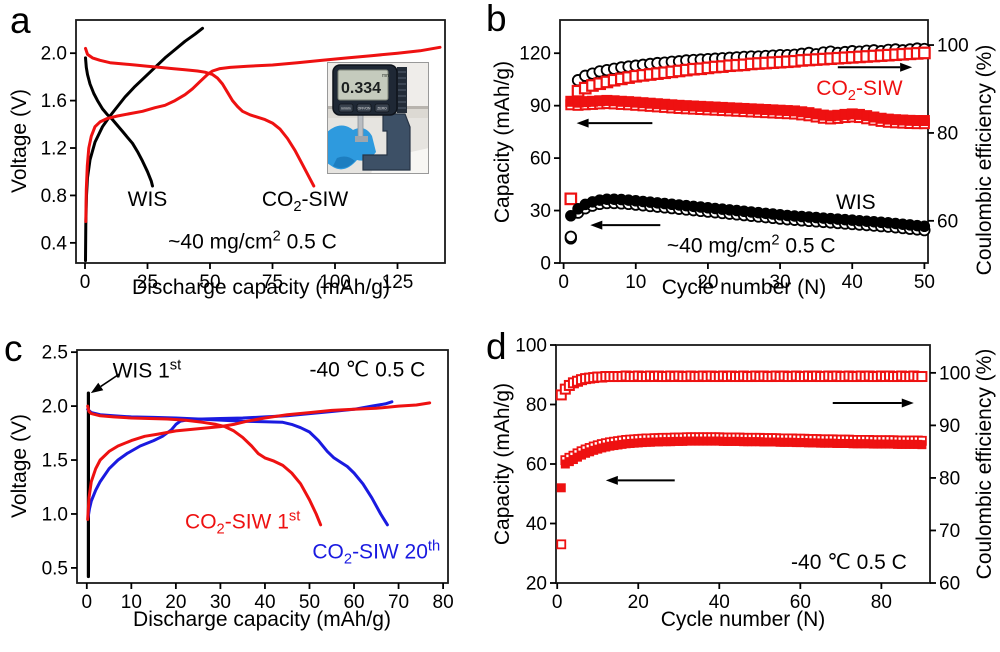 The image size is (1000, 652). Describe the element at coordinates (252, 241) in the screenshot. I see `panel-a-annotation-2: ~40 mg/cm2 0.5 C` at that location.